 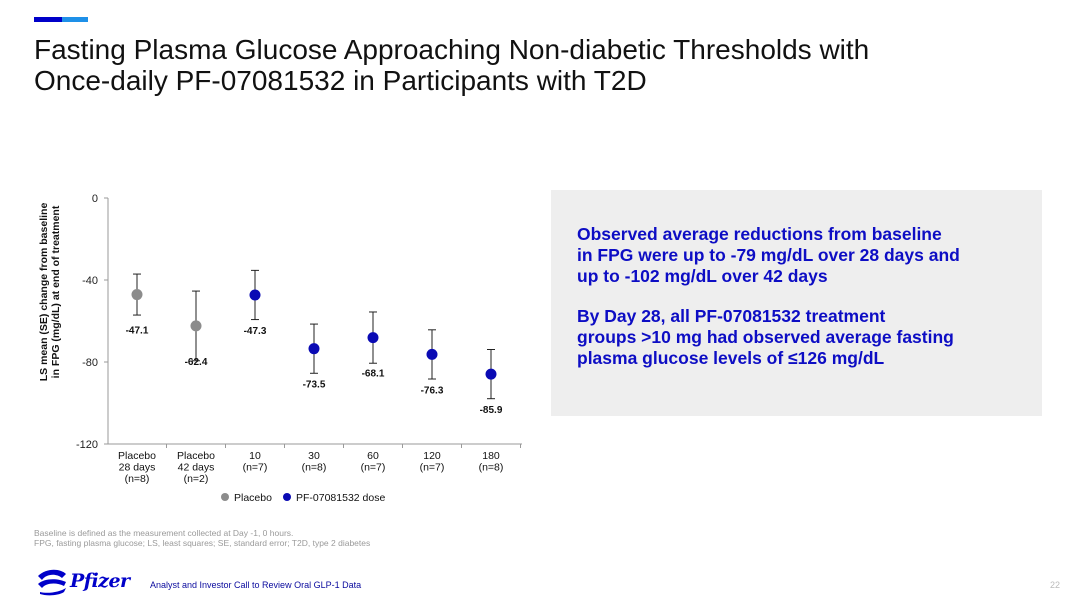 I want to click on legend: Placebo PF-07081532 dose, so click(x=303, y=498).